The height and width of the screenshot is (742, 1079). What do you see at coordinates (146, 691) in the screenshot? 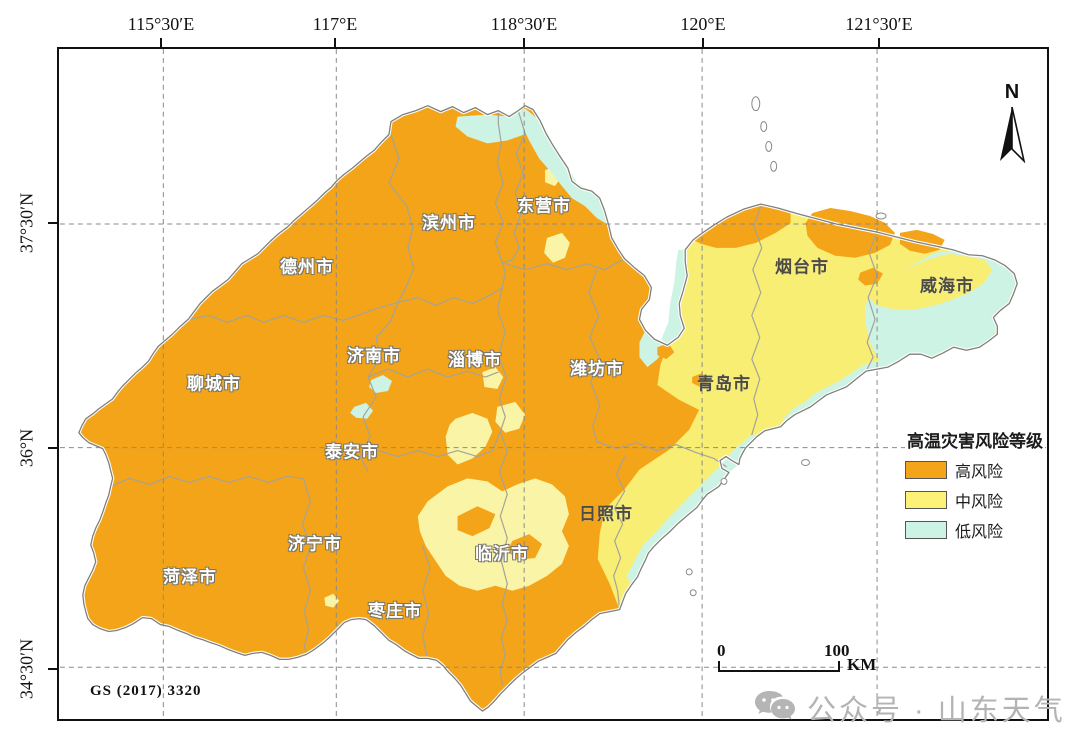
I see `gs-note: GS (2017) 3320` at bounding box center [146, 691].